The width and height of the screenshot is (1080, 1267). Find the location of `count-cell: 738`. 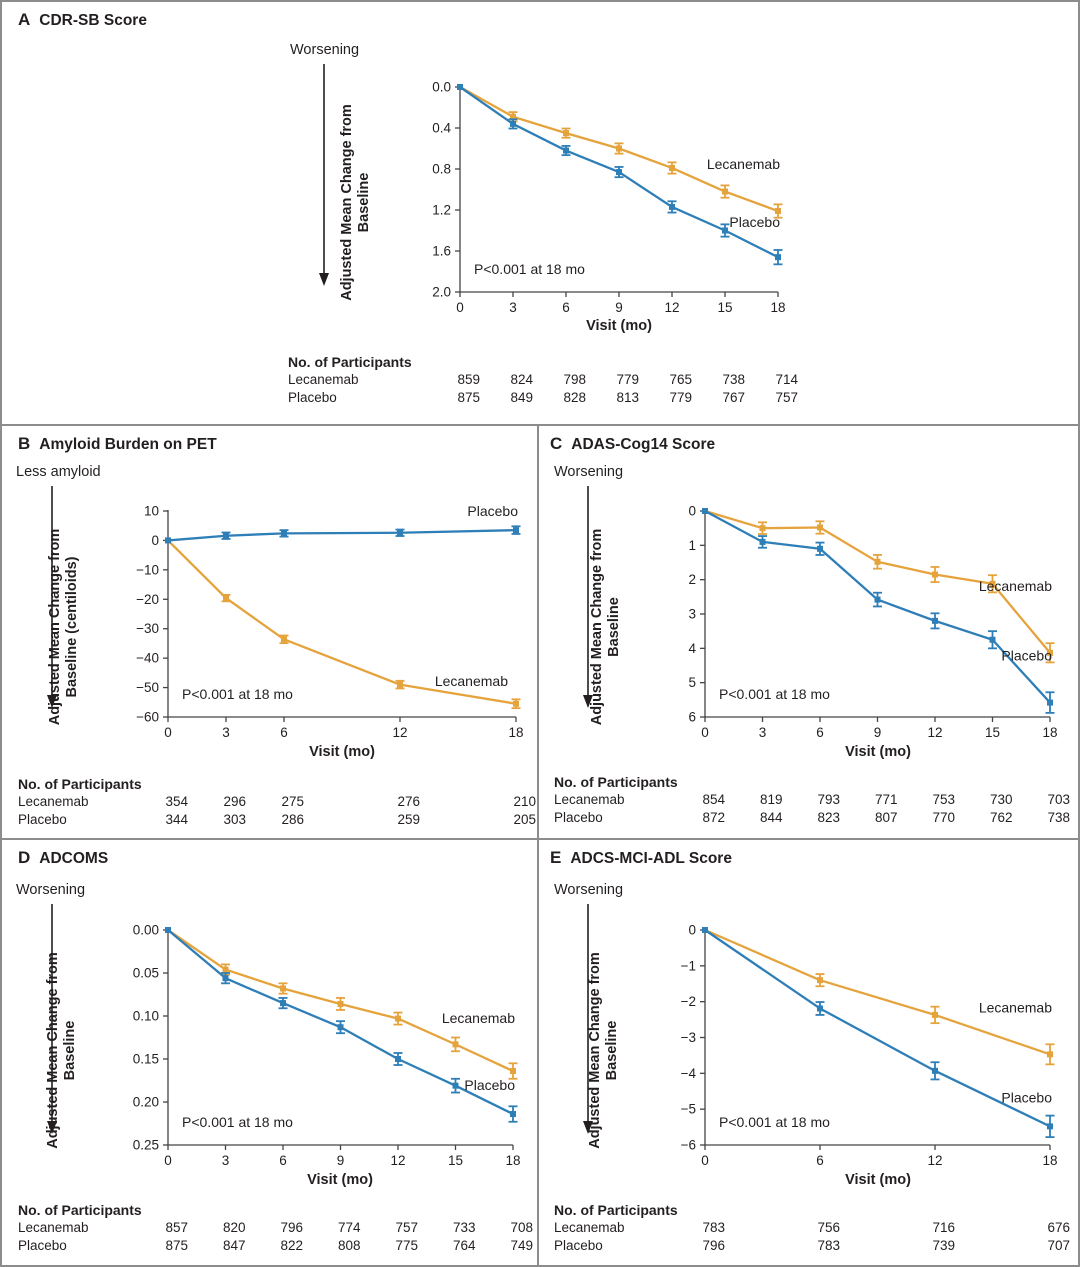

count-cell: 738 is located at coordinates (1058, 818).